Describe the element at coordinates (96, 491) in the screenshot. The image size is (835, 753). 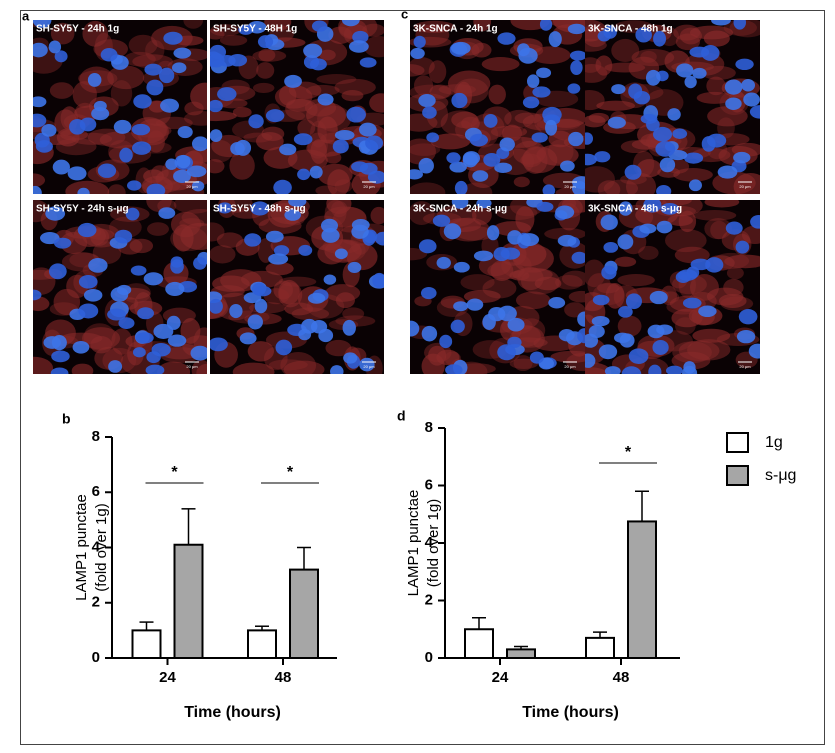
I see `y-tick-label: 6` at that location.